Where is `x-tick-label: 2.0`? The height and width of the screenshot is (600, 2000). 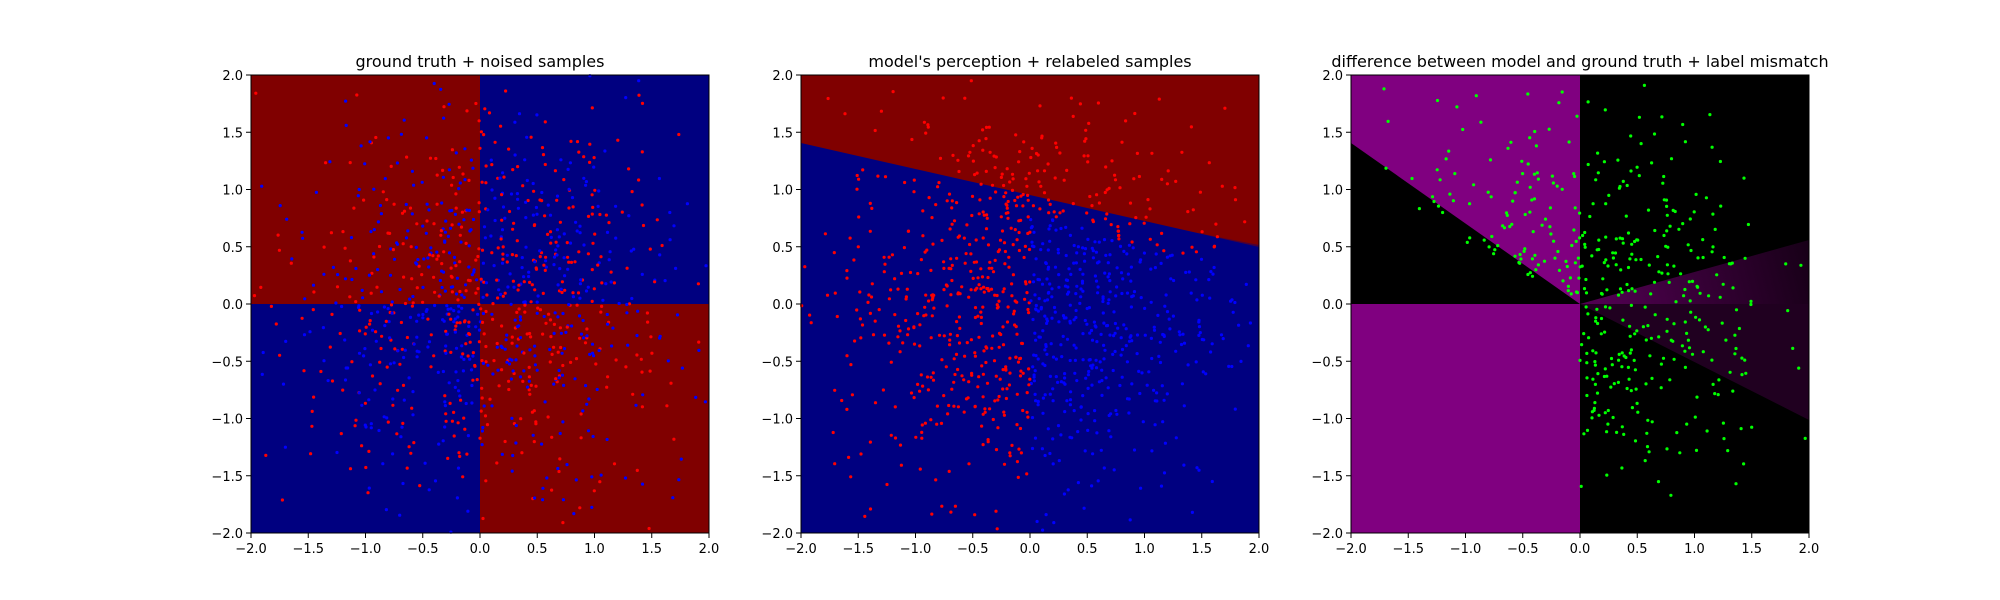 x-tick-label: 2.0 is located at coordinates (1809, 549).